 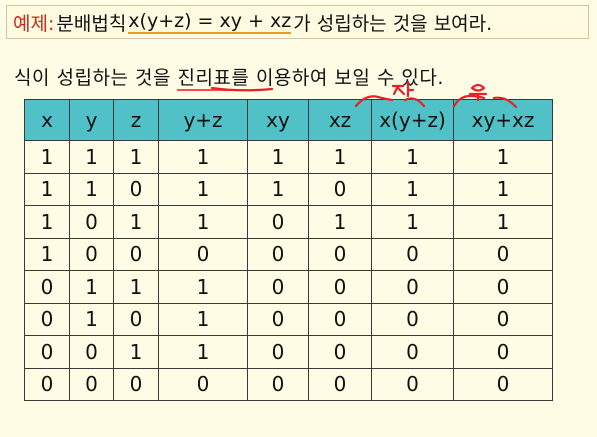 What do you see at coordinates (91, 120) in the screenshot?
I see `header-y: y` at bounding box center [91, 120].